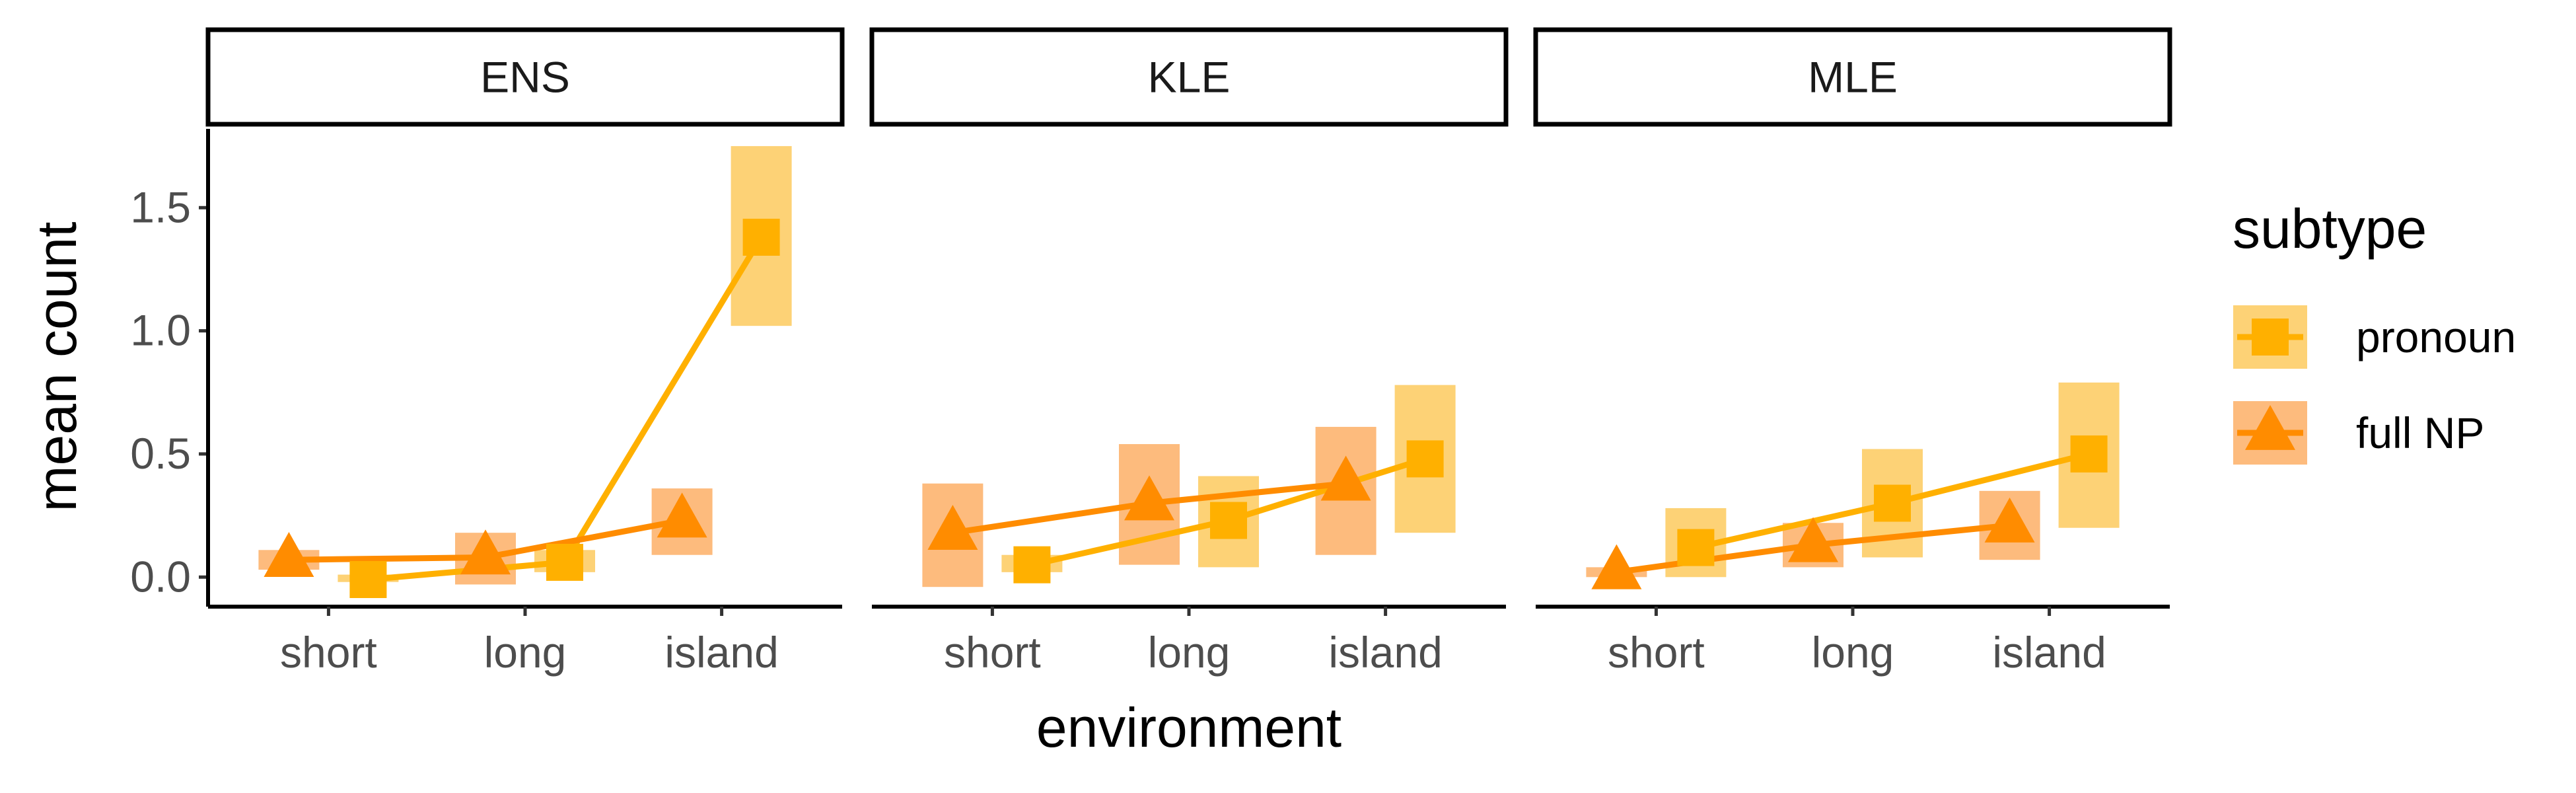 This screenshot has width=2576, height=793. Describe the element at coordinates (160, 206) in the screenshot. I see `y-tick-label: 1.5` at that location.